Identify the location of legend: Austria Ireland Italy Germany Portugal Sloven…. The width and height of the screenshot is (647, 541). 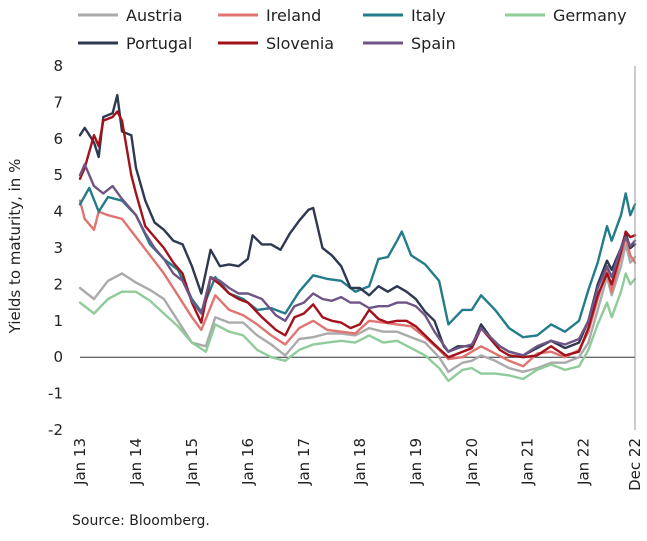
(352, 29).